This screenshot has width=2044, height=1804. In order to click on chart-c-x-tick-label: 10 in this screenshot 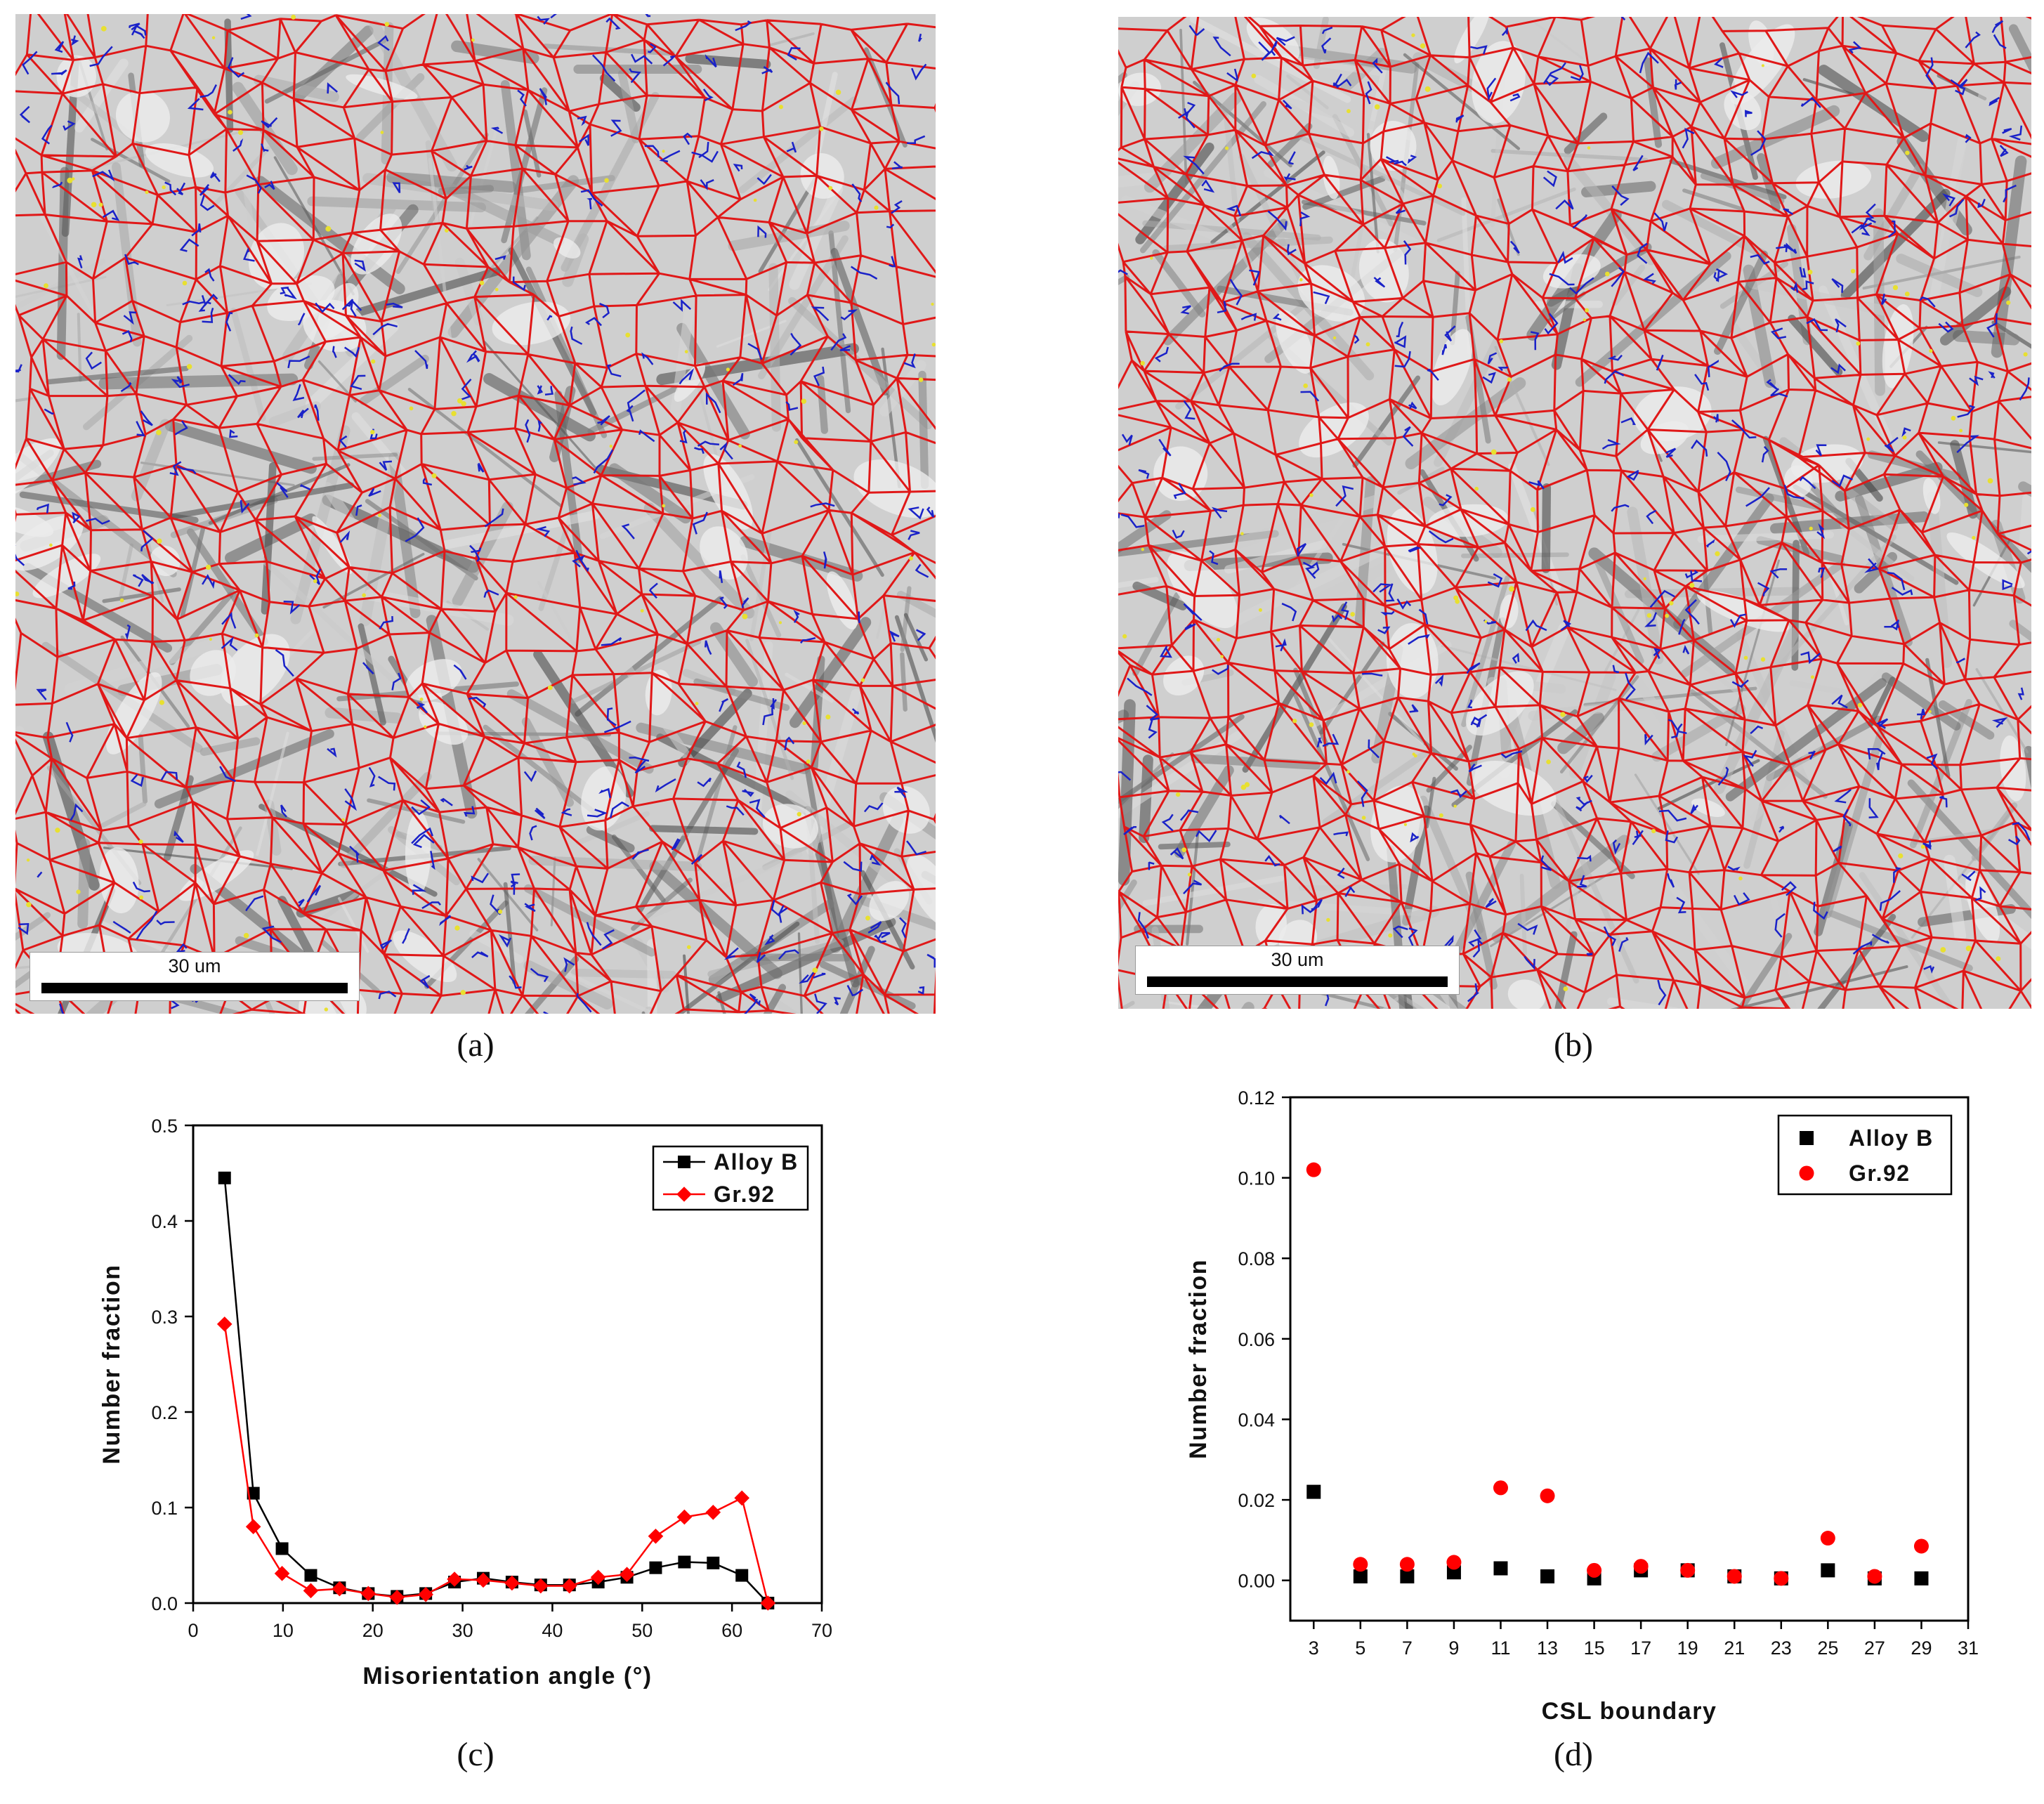, I will do `click(283, 1630)`.